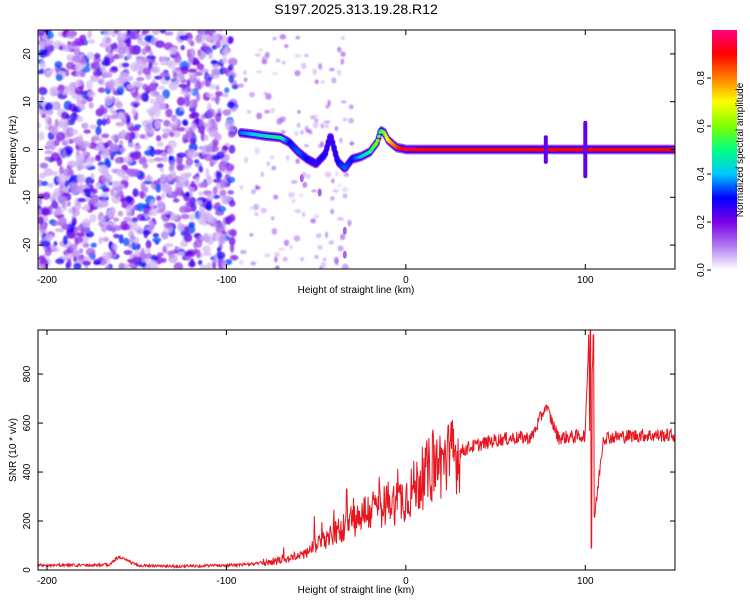 The height and width of the screenshot is (600, 750). I want to click on x-tick-label: 100, so click(585, 280).